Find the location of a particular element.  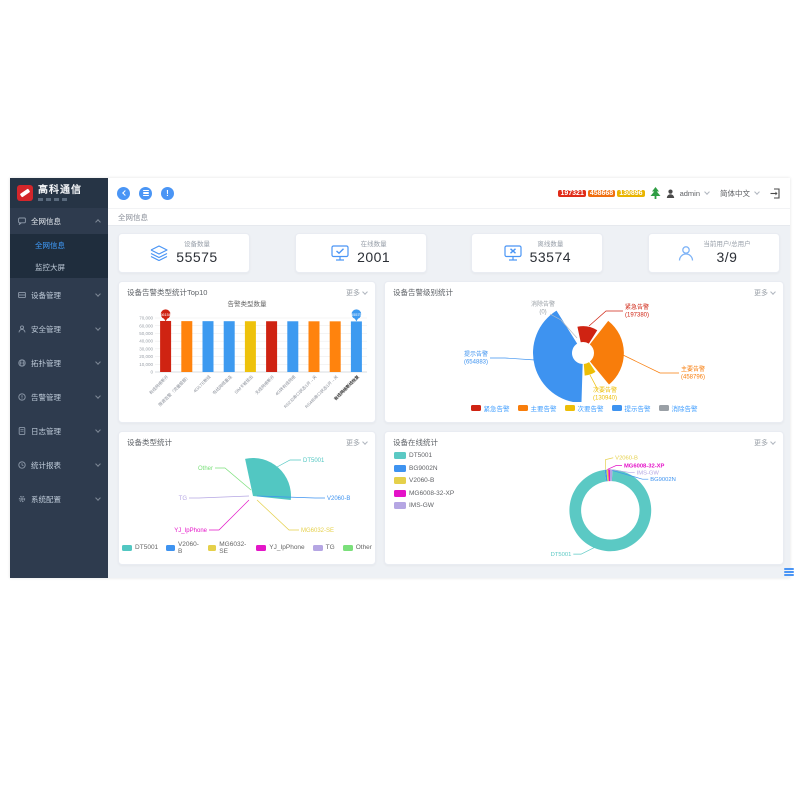

svg-text: (458796) is located at coordinates (693, 378).